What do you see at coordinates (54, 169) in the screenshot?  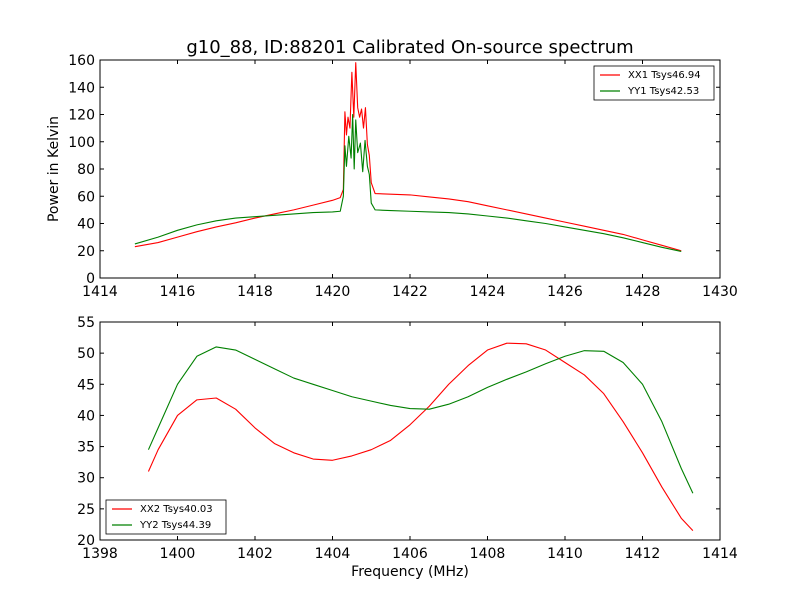 I see `y-axis-label: Power in Kelvin` at bounding box center [54, 169].